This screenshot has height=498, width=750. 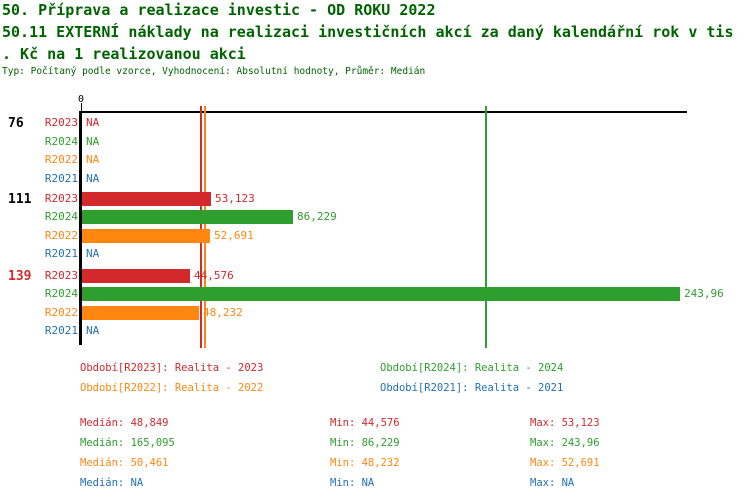 What do you see at coordinates (352, 483) in the screenshot?
I see `stat-min-r2021: Min: NA` at bounding box center [352, 483].